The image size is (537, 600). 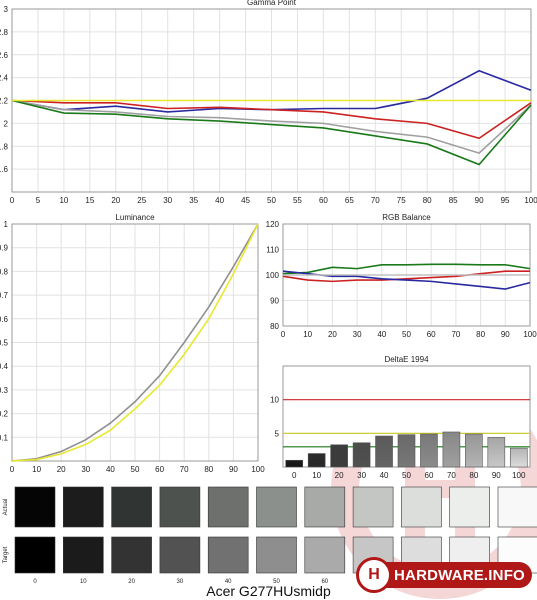 I want to click on y-tick-label: 2.4, so click(x=4, y=78).